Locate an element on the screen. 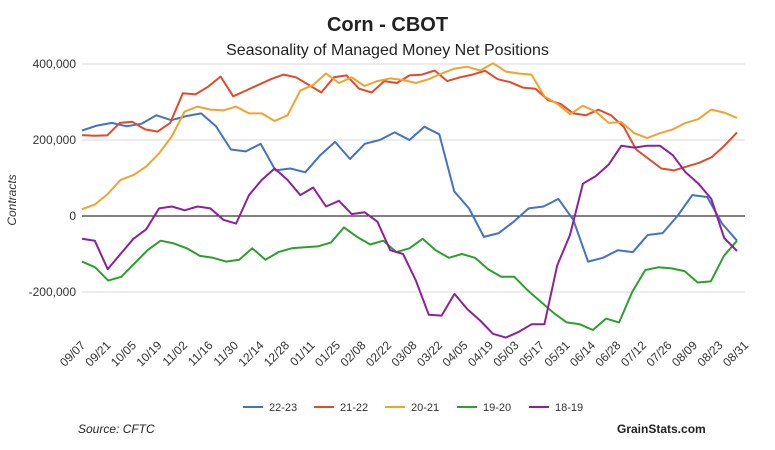 This screenshot has height=450, width=775. x-tick-label: 03/08 is located at coordinates (403, 353).